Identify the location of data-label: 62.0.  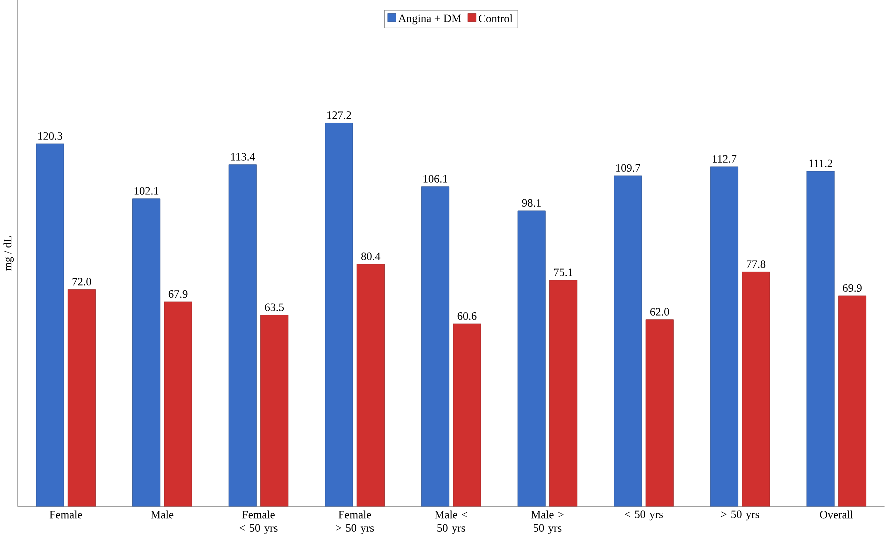
(660, 312).